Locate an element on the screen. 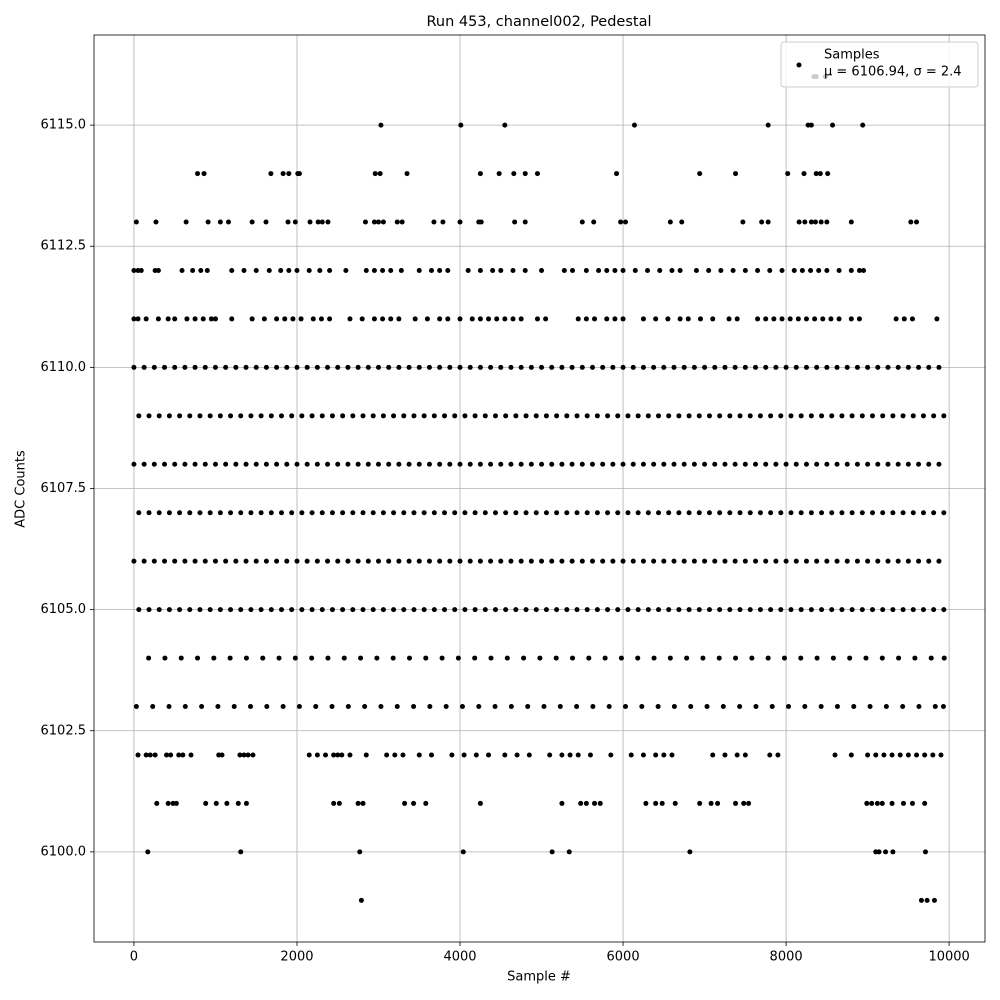 The height and width of the screenshot is (1000, 1000). legend: Samples μ = 6106.94, σ = 2.4 is located at coordinates (879, 64).